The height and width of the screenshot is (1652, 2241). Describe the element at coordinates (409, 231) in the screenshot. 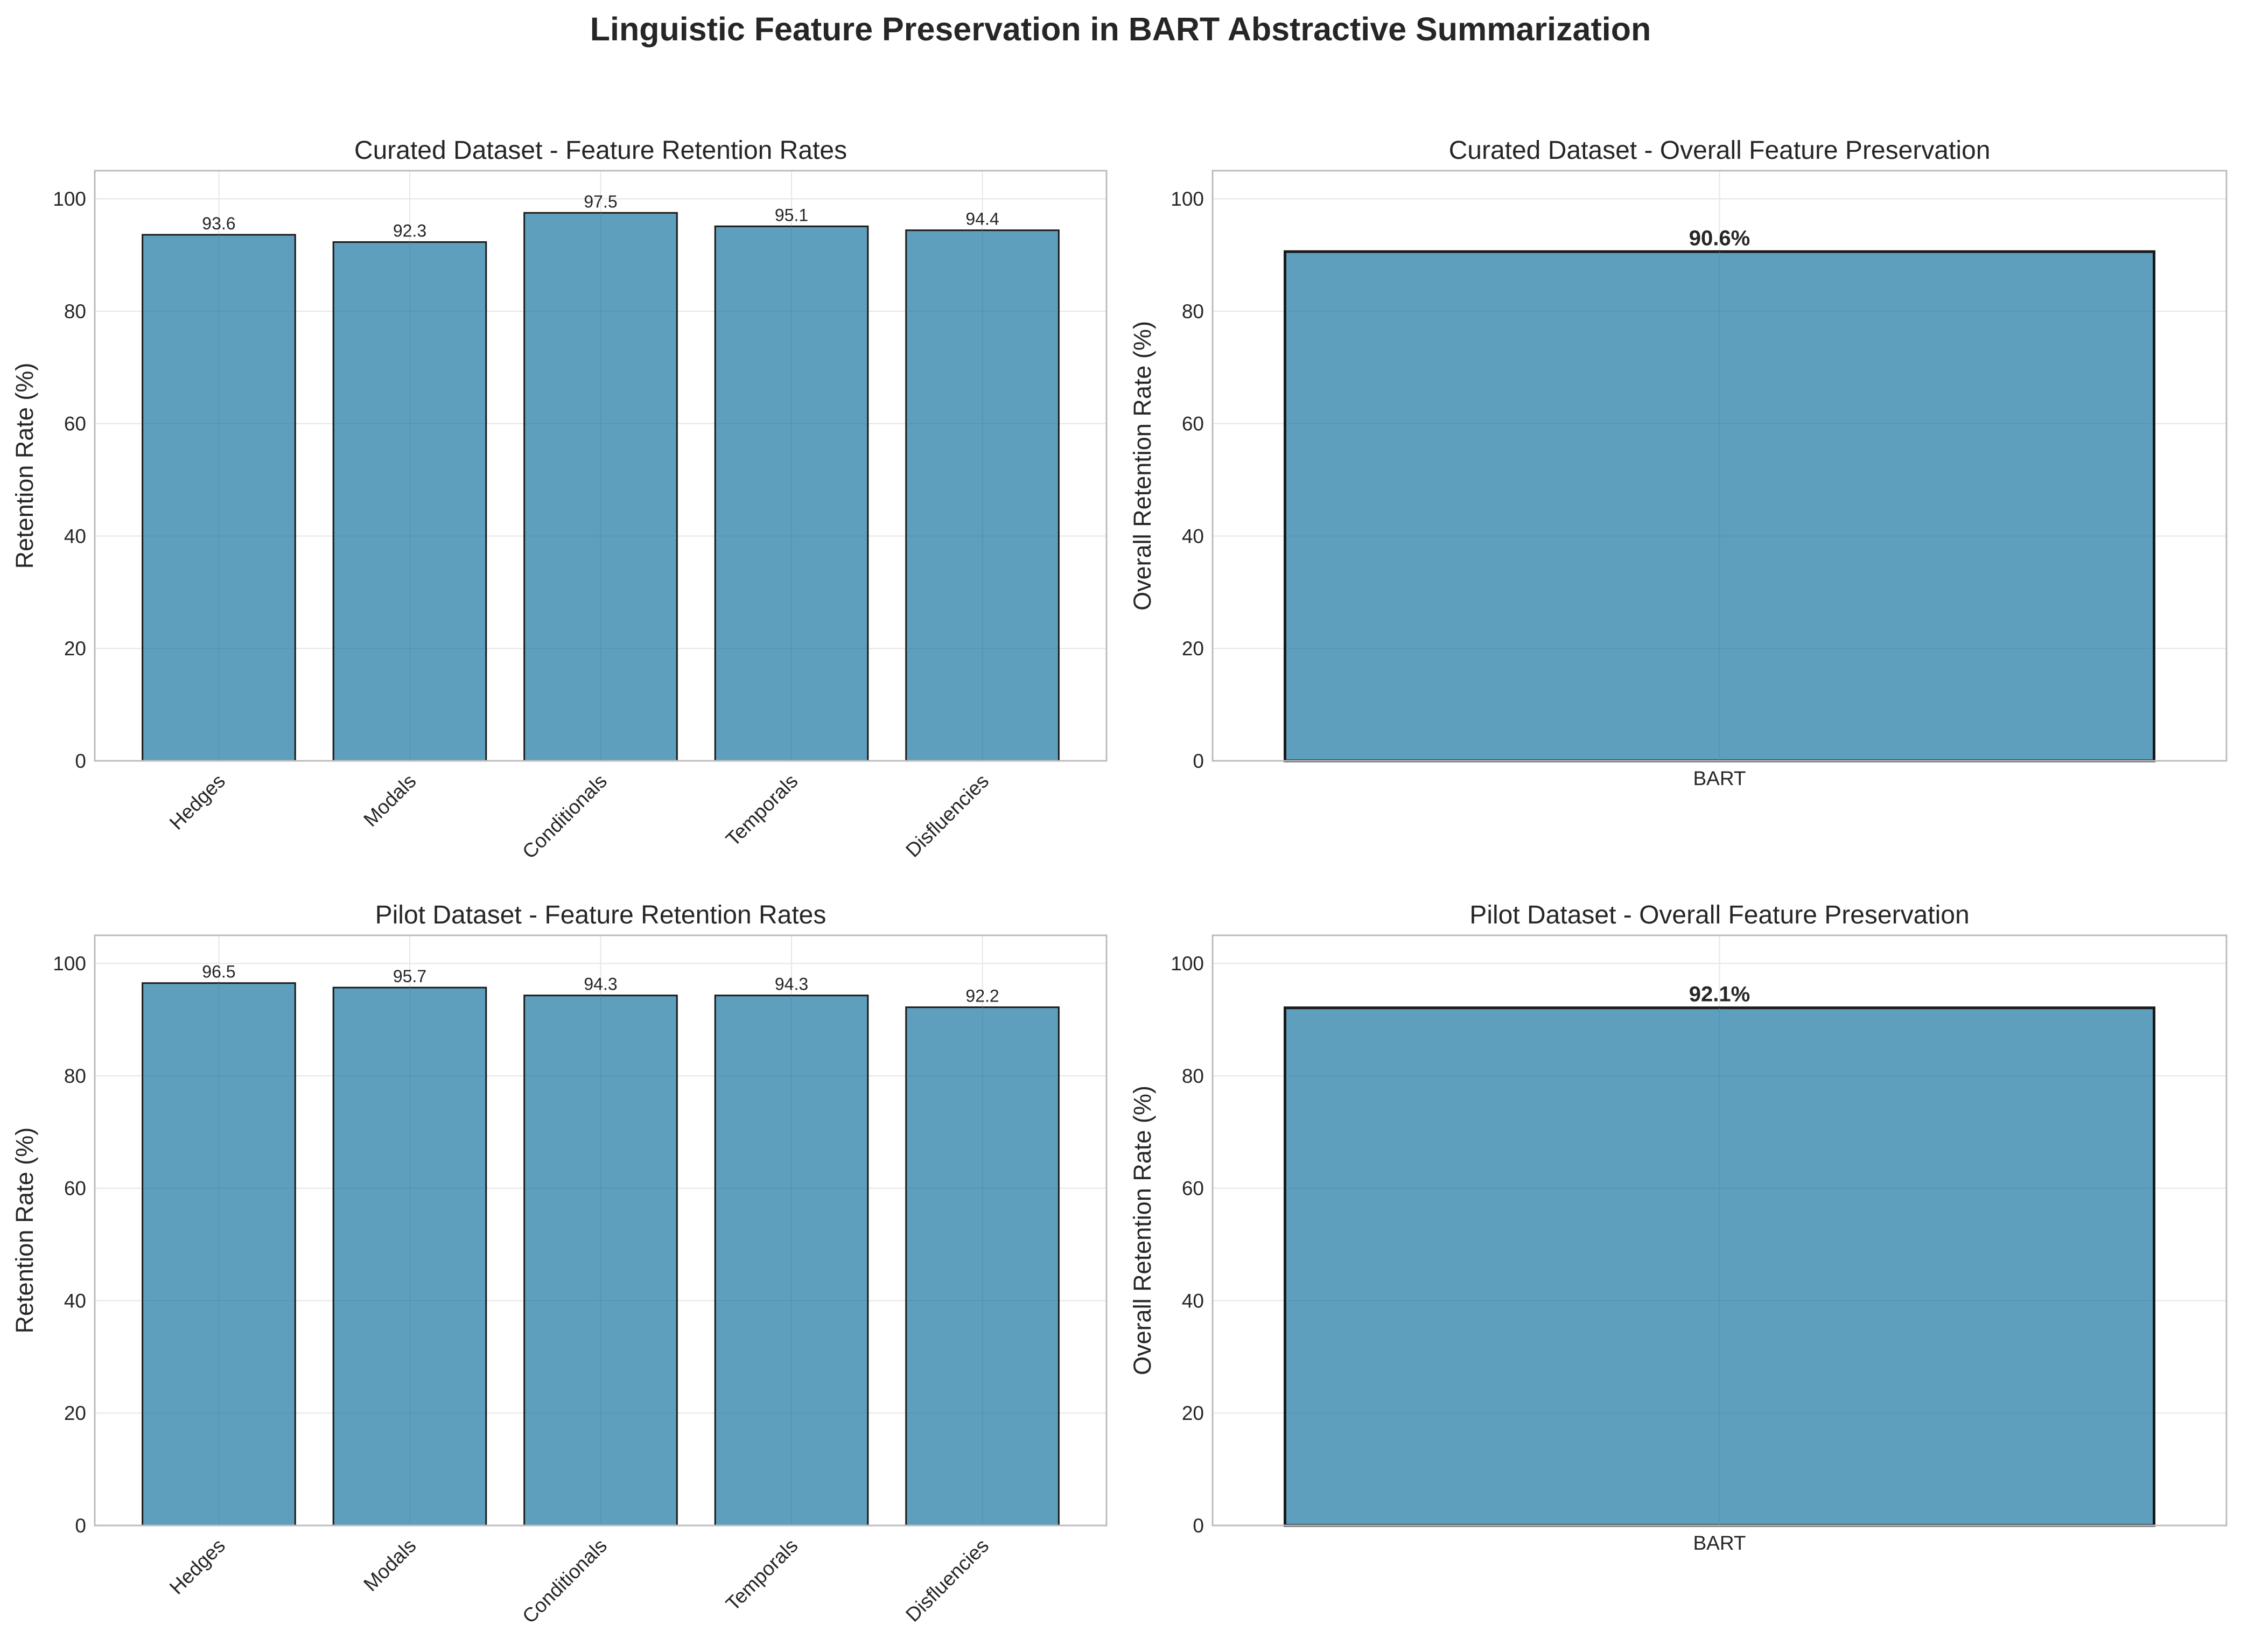

I see `bar-value-label: 92.3` at that location.